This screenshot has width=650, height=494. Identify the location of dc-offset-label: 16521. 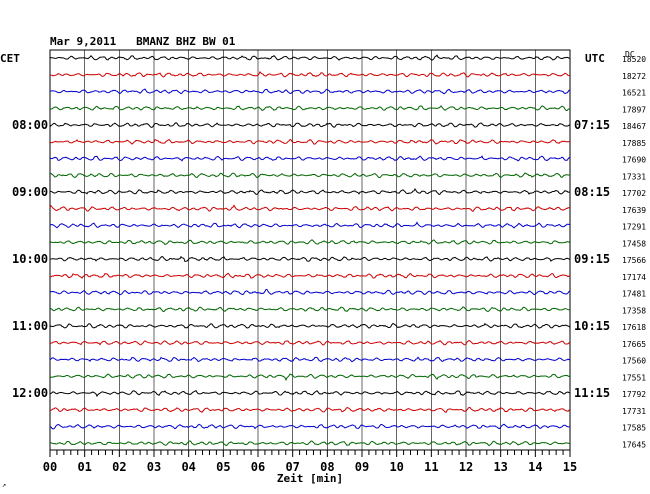
(634, 93).